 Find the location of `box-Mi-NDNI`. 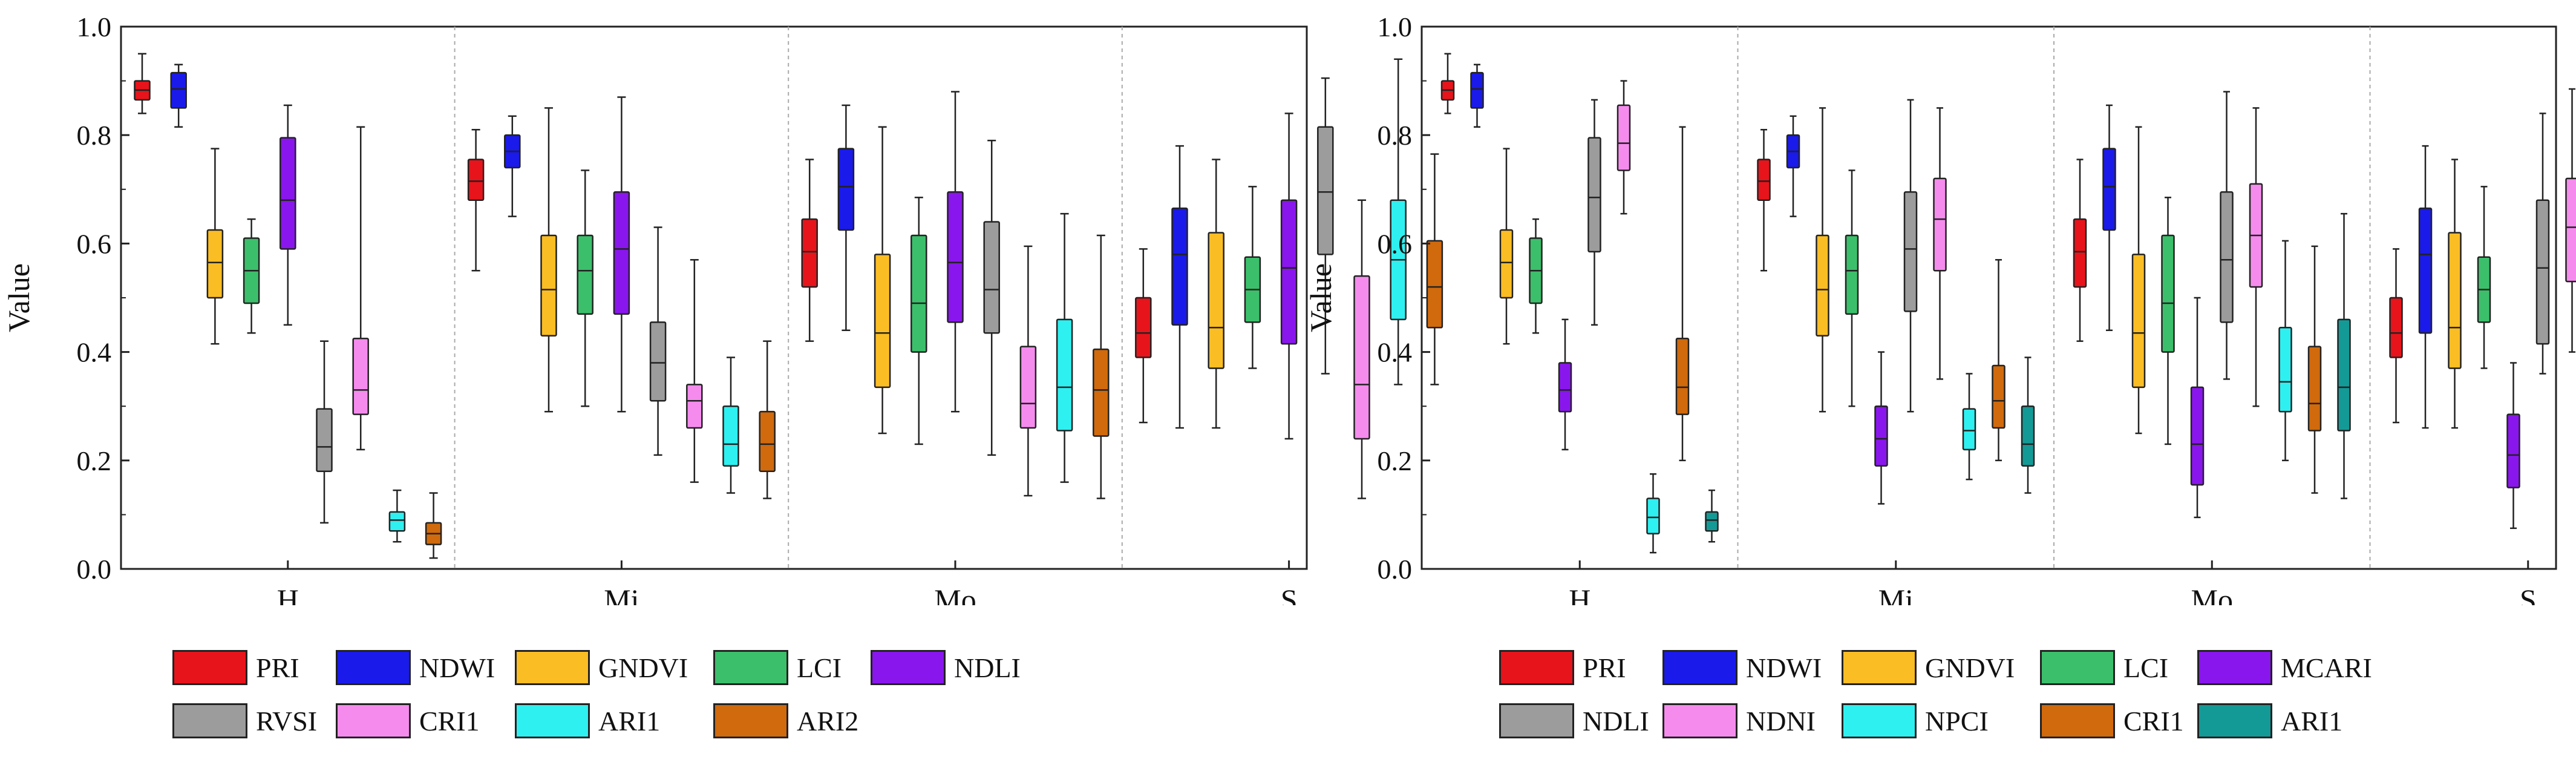

box-Mi-NDNI is located at coordinates (1940, 224).